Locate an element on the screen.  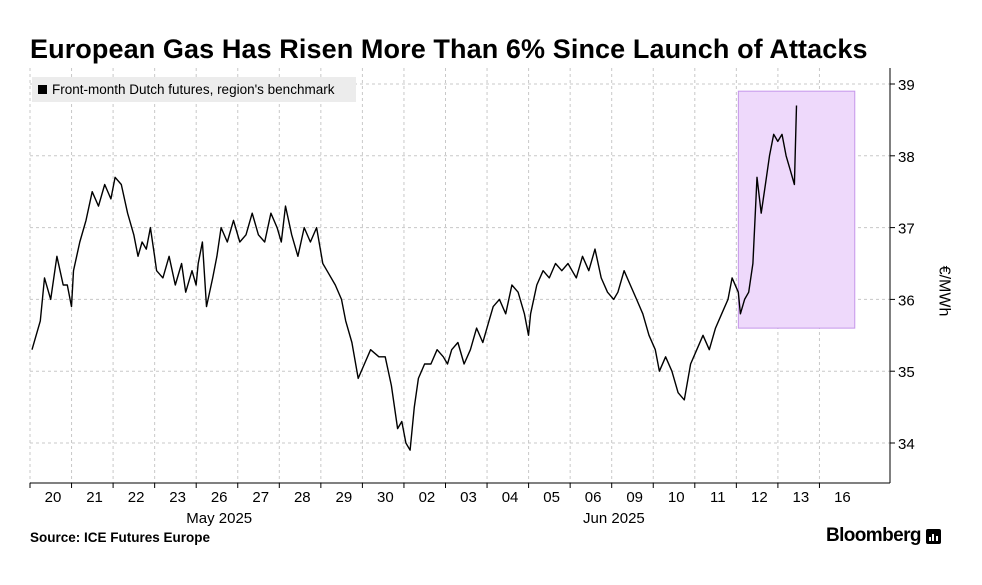
y-tick-label: 38 is located at coordinates (906, 157).